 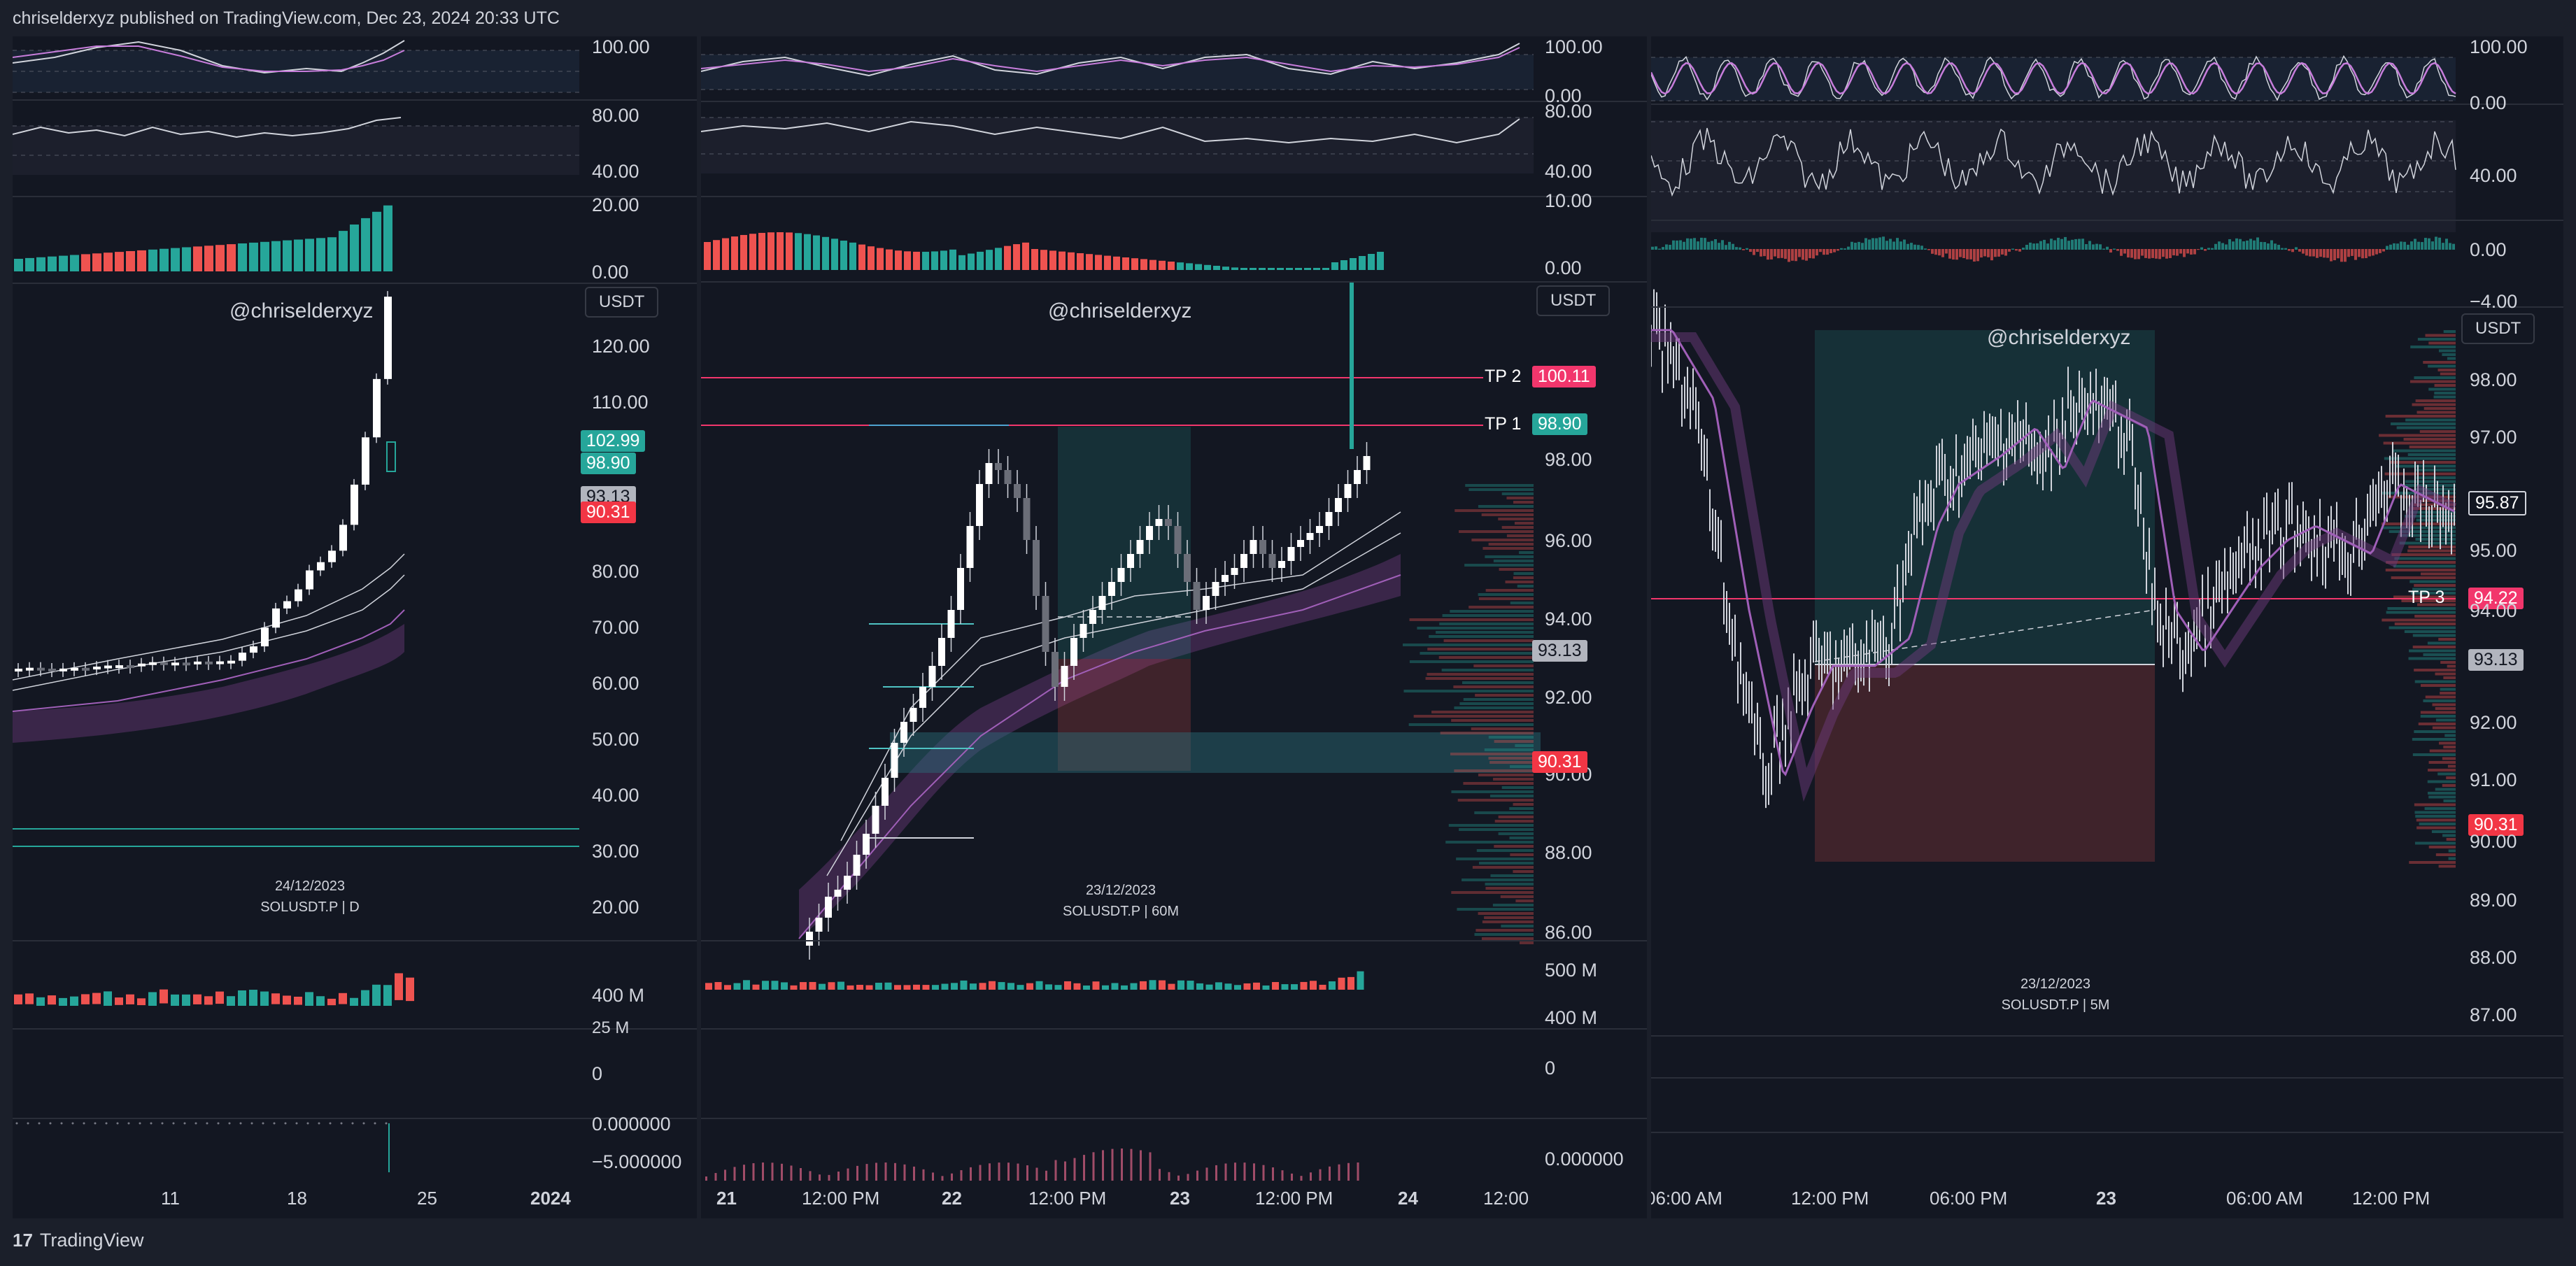 What do you see at coordinates (611, 1027) in the screenshot?
I see `volume-axis-label: 25 M` at bounding box center [611, 1027].